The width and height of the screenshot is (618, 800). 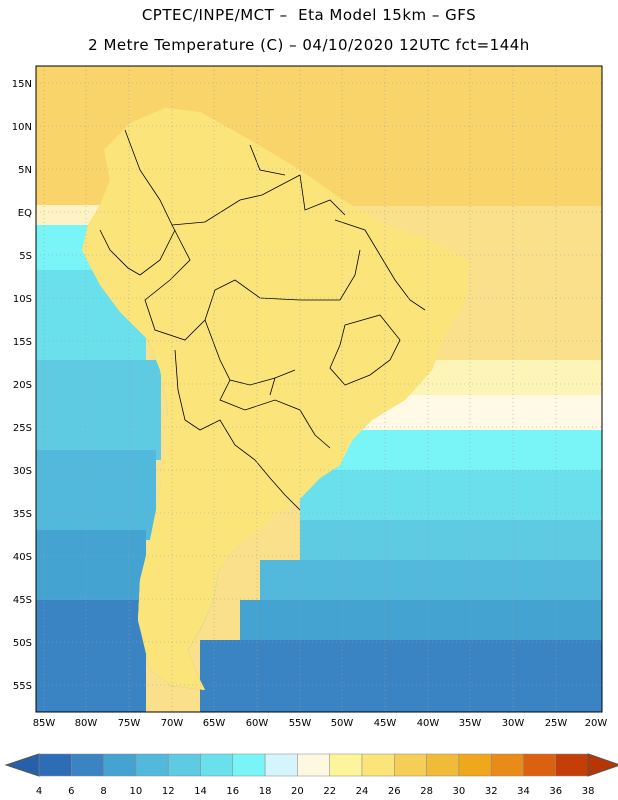 I want to click on colorbar-label: 34, so click(x=523, y=791).